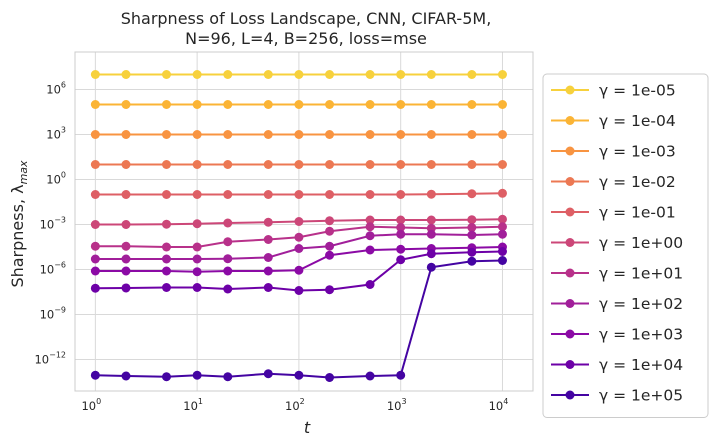 This screenshot has height=446, width=716. What do you see at coordinates (56, 179) in the screenshot?
I see `y-tick-label: 10⁰` at bounding box center [56, 179].